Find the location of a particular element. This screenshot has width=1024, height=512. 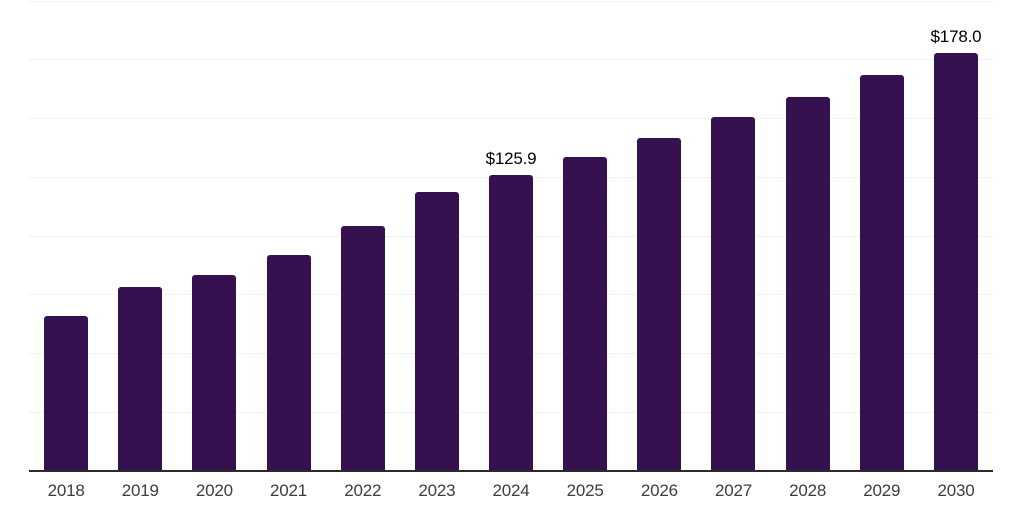

x-tick-label-2018: 2018 is located at coordinates (66, 490).